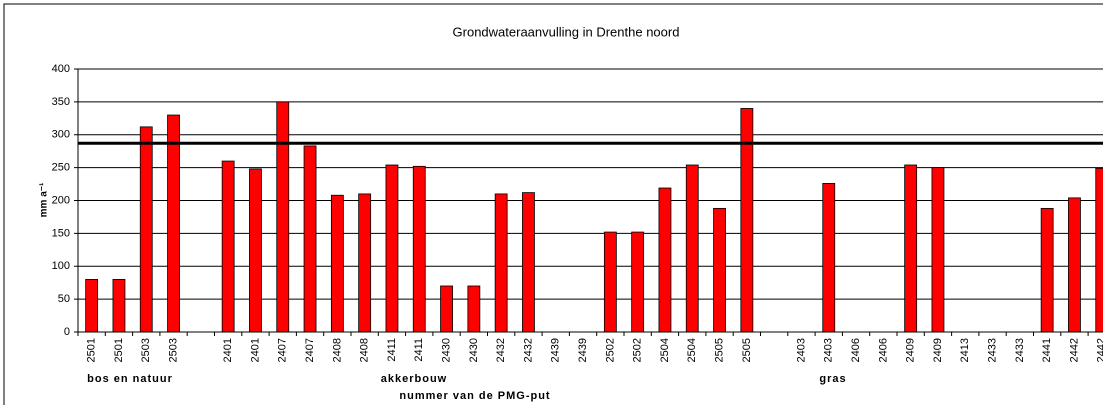 This screenshot has width=1103, height=405. What do you see at coordinates (61, 233) in the screenshot?
I see `y-tick-label: 150` at bounding box center [61, 233].